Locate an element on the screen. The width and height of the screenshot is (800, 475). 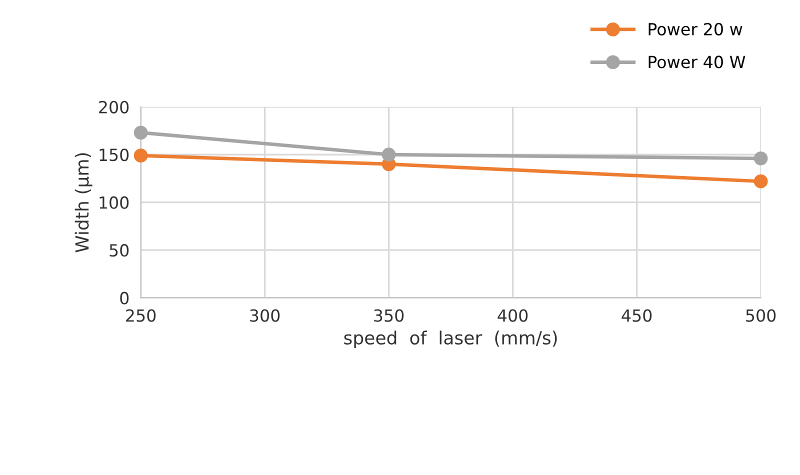
y-axis-title: Width (µm) is located at coordinates (83, 202).